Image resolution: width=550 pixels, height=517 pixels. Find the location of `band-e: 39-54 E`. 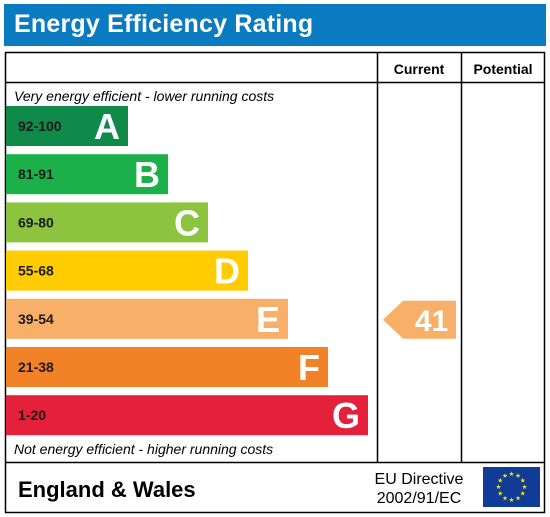

band-e: 39-54 E is located at coordinates (147, 319).